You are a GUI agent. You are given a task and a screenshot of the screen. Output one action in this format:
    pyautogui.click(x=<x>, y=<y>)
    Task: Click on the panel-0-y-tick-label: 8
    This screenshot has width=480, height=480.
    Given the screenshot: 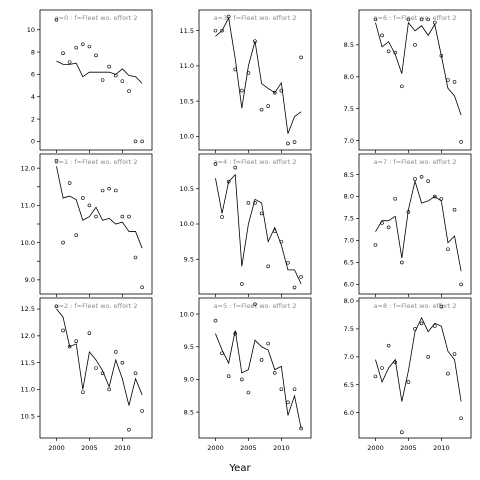 What is the action you would take?
    pyautogui.click(x=33, y=52)
    